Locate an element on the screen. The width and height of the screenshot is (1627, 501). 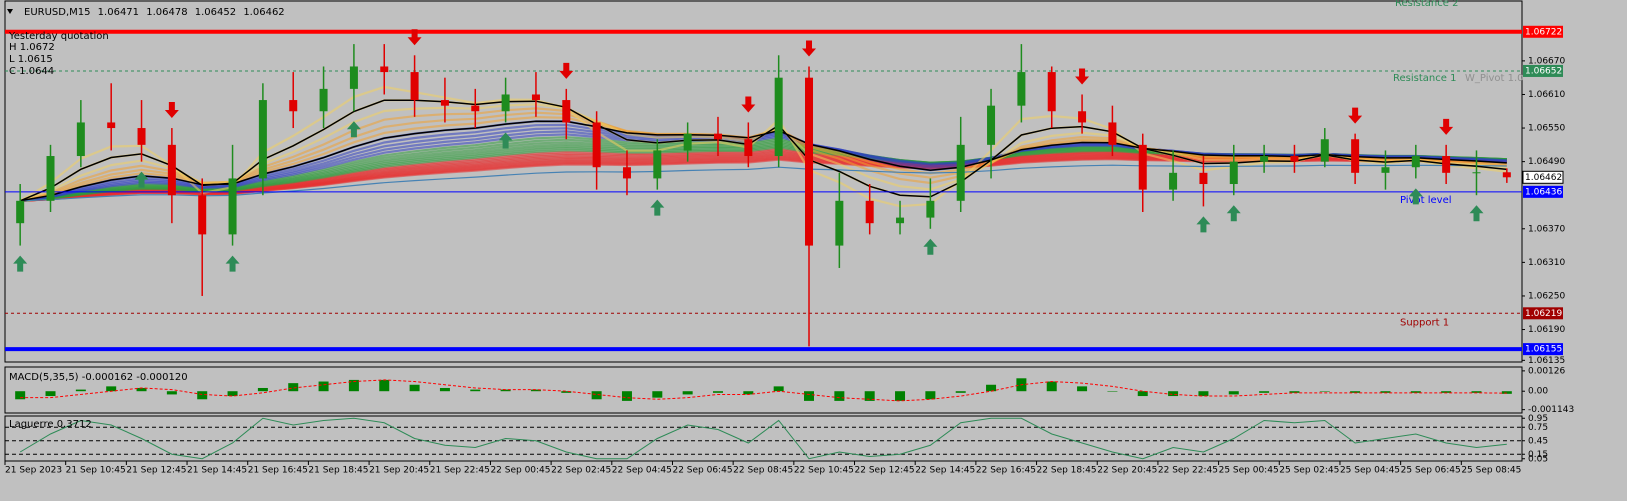
x-tick-label: 21 Sep 2023 is located at coordinates (33, 471).